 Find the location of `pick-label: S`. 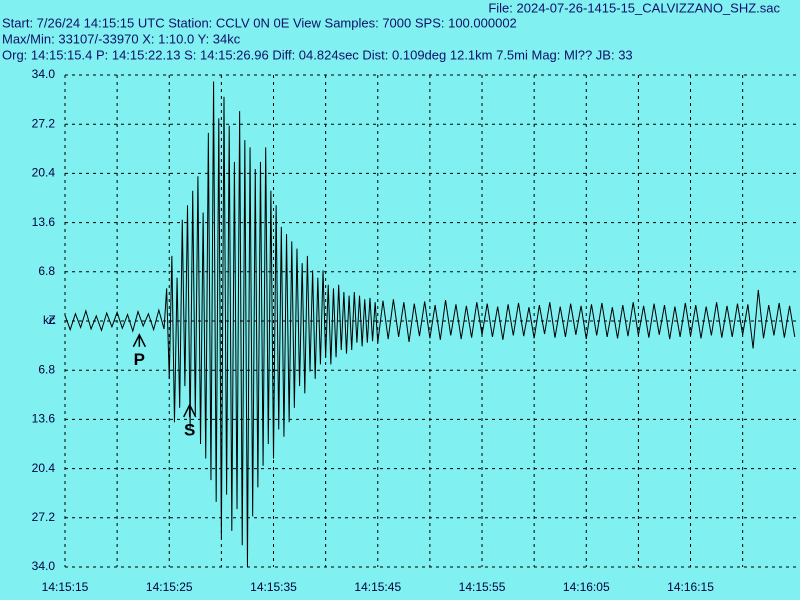

pick-label: S is located at coordinates (189, 429).